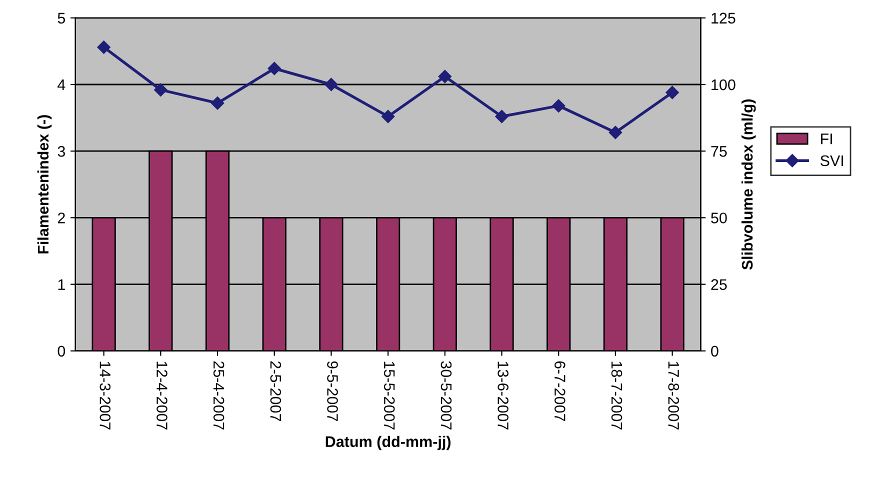 The height and width of the screenshot is (484, 887). I want to click on x-tick-label: 17-8-2007, so click(674, 396).